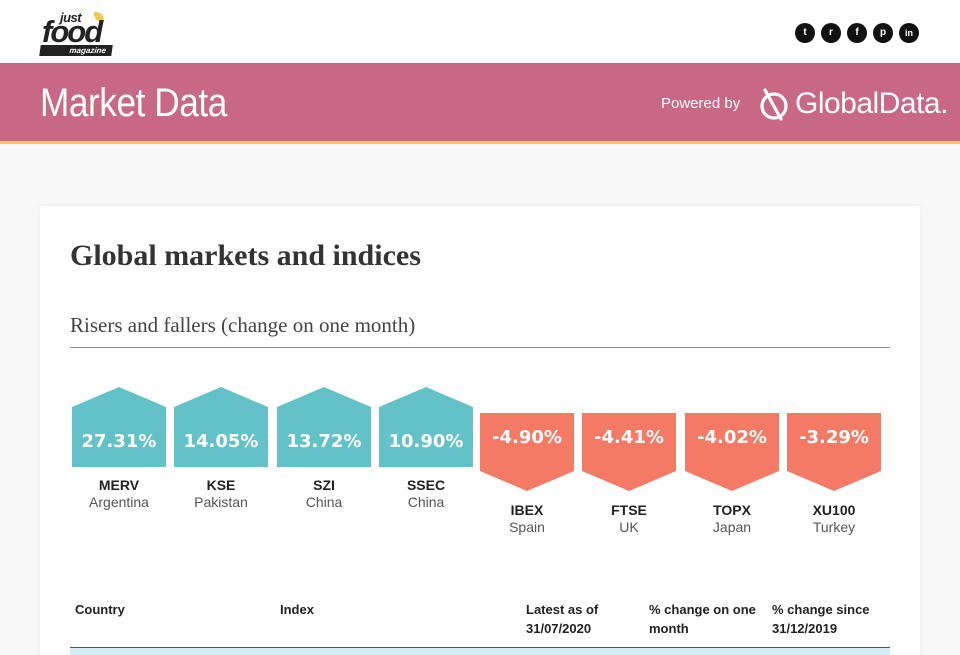  Describe the element at coordinates (701, 103) in the screenshot. I see `powered-by-label: Powered by` at that location.